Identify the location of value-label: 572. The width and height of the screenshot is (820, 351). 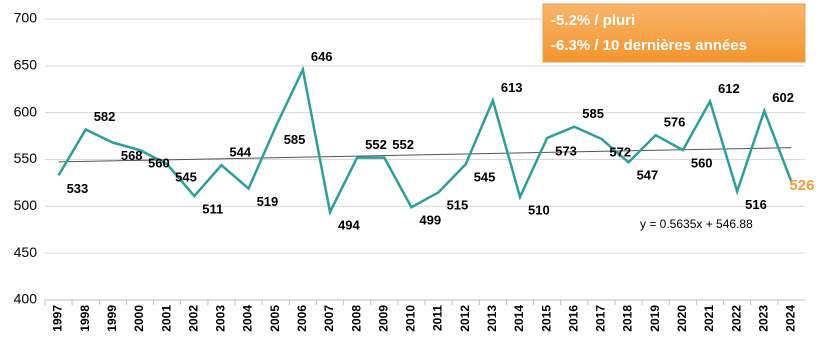
(620, 151).